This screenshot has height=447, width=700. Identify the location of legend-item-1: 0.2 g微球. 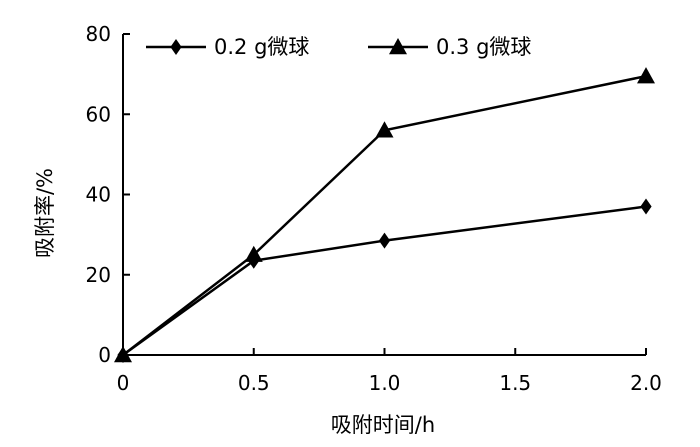
(227, 47).